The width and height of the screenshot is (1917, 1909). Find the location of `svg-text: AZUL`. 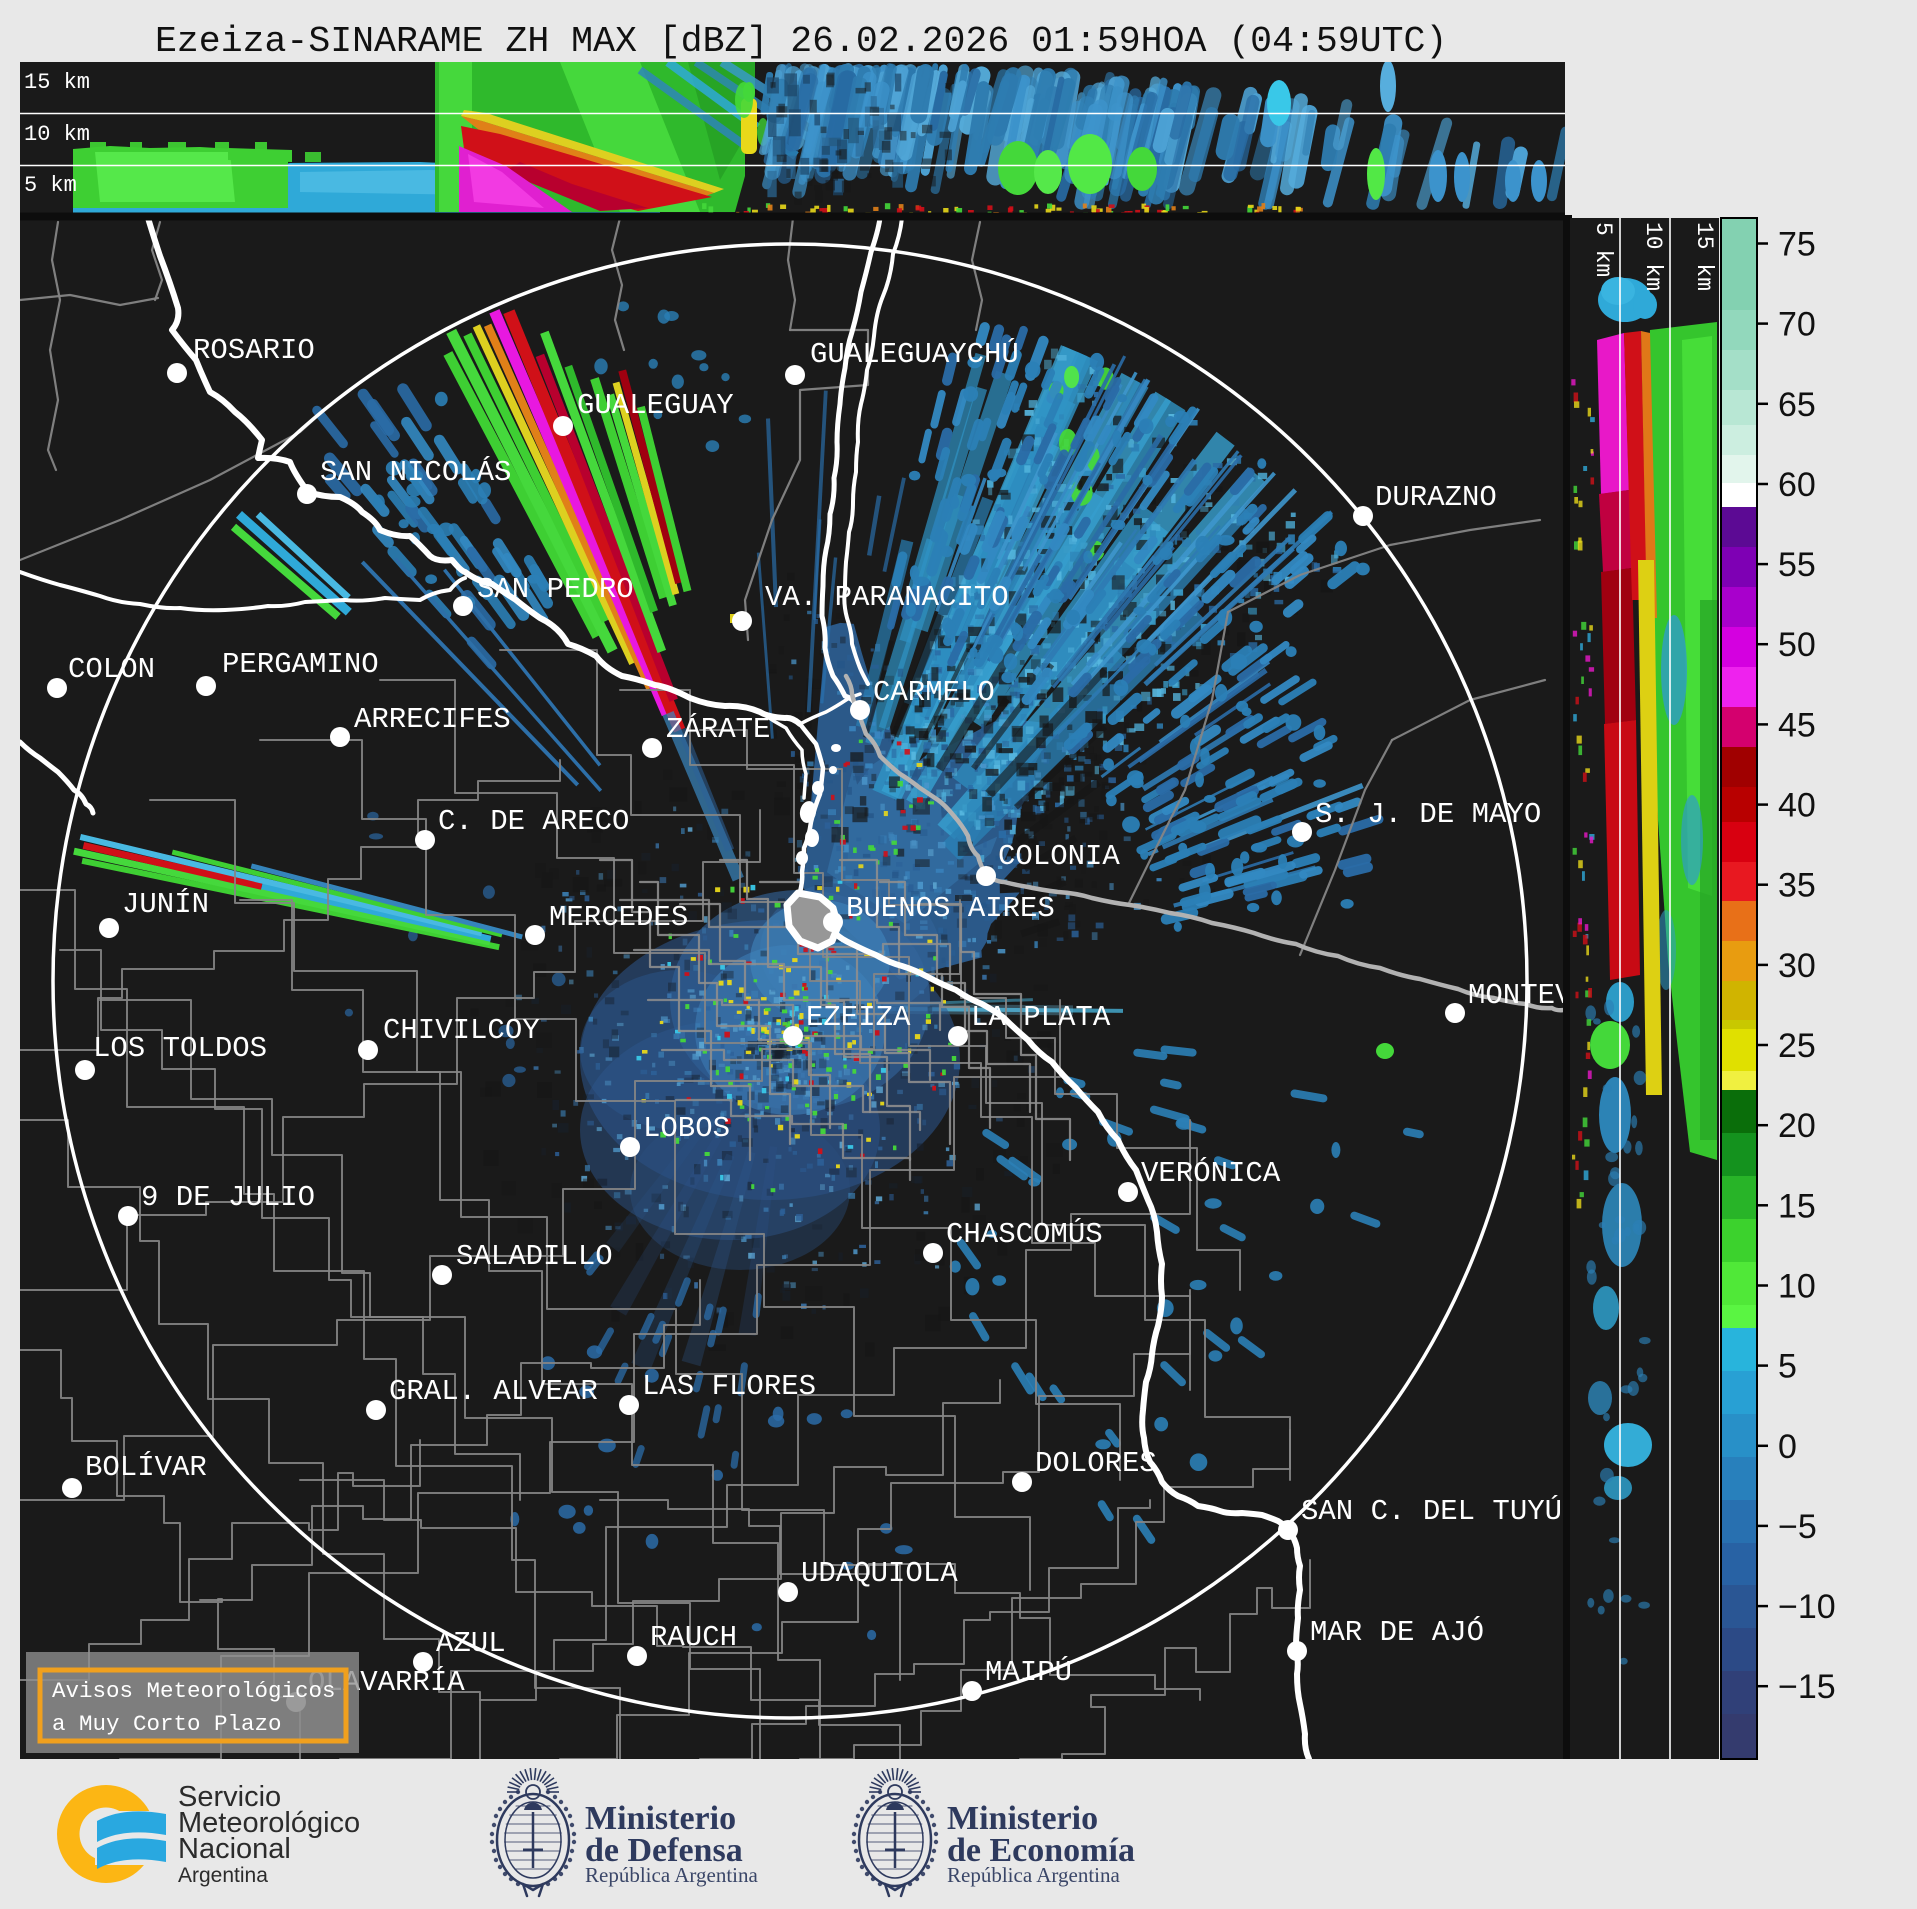

svg-text: AZUL is located at coordinates (471, 1643).